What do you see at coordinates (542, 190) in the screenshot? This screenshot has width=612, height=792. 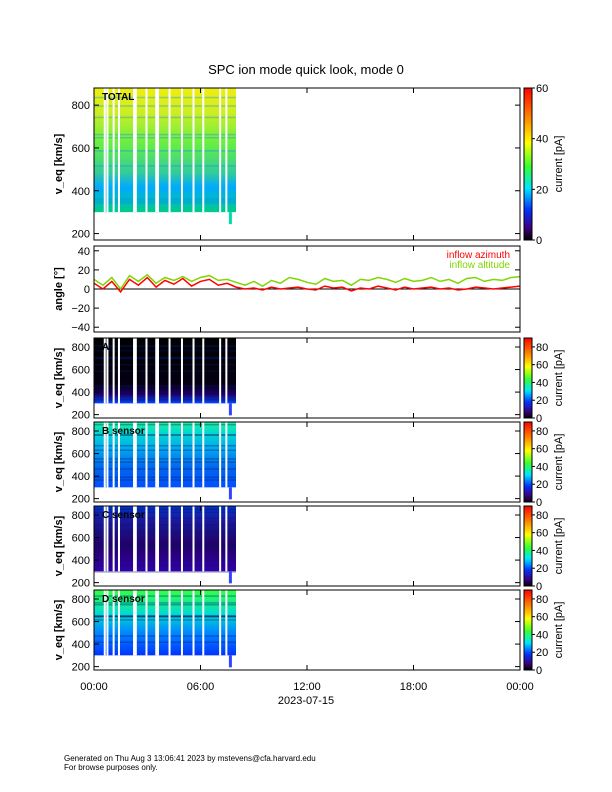 I see `colorbar-tick-label: 20` at bounding box center [542, 190].